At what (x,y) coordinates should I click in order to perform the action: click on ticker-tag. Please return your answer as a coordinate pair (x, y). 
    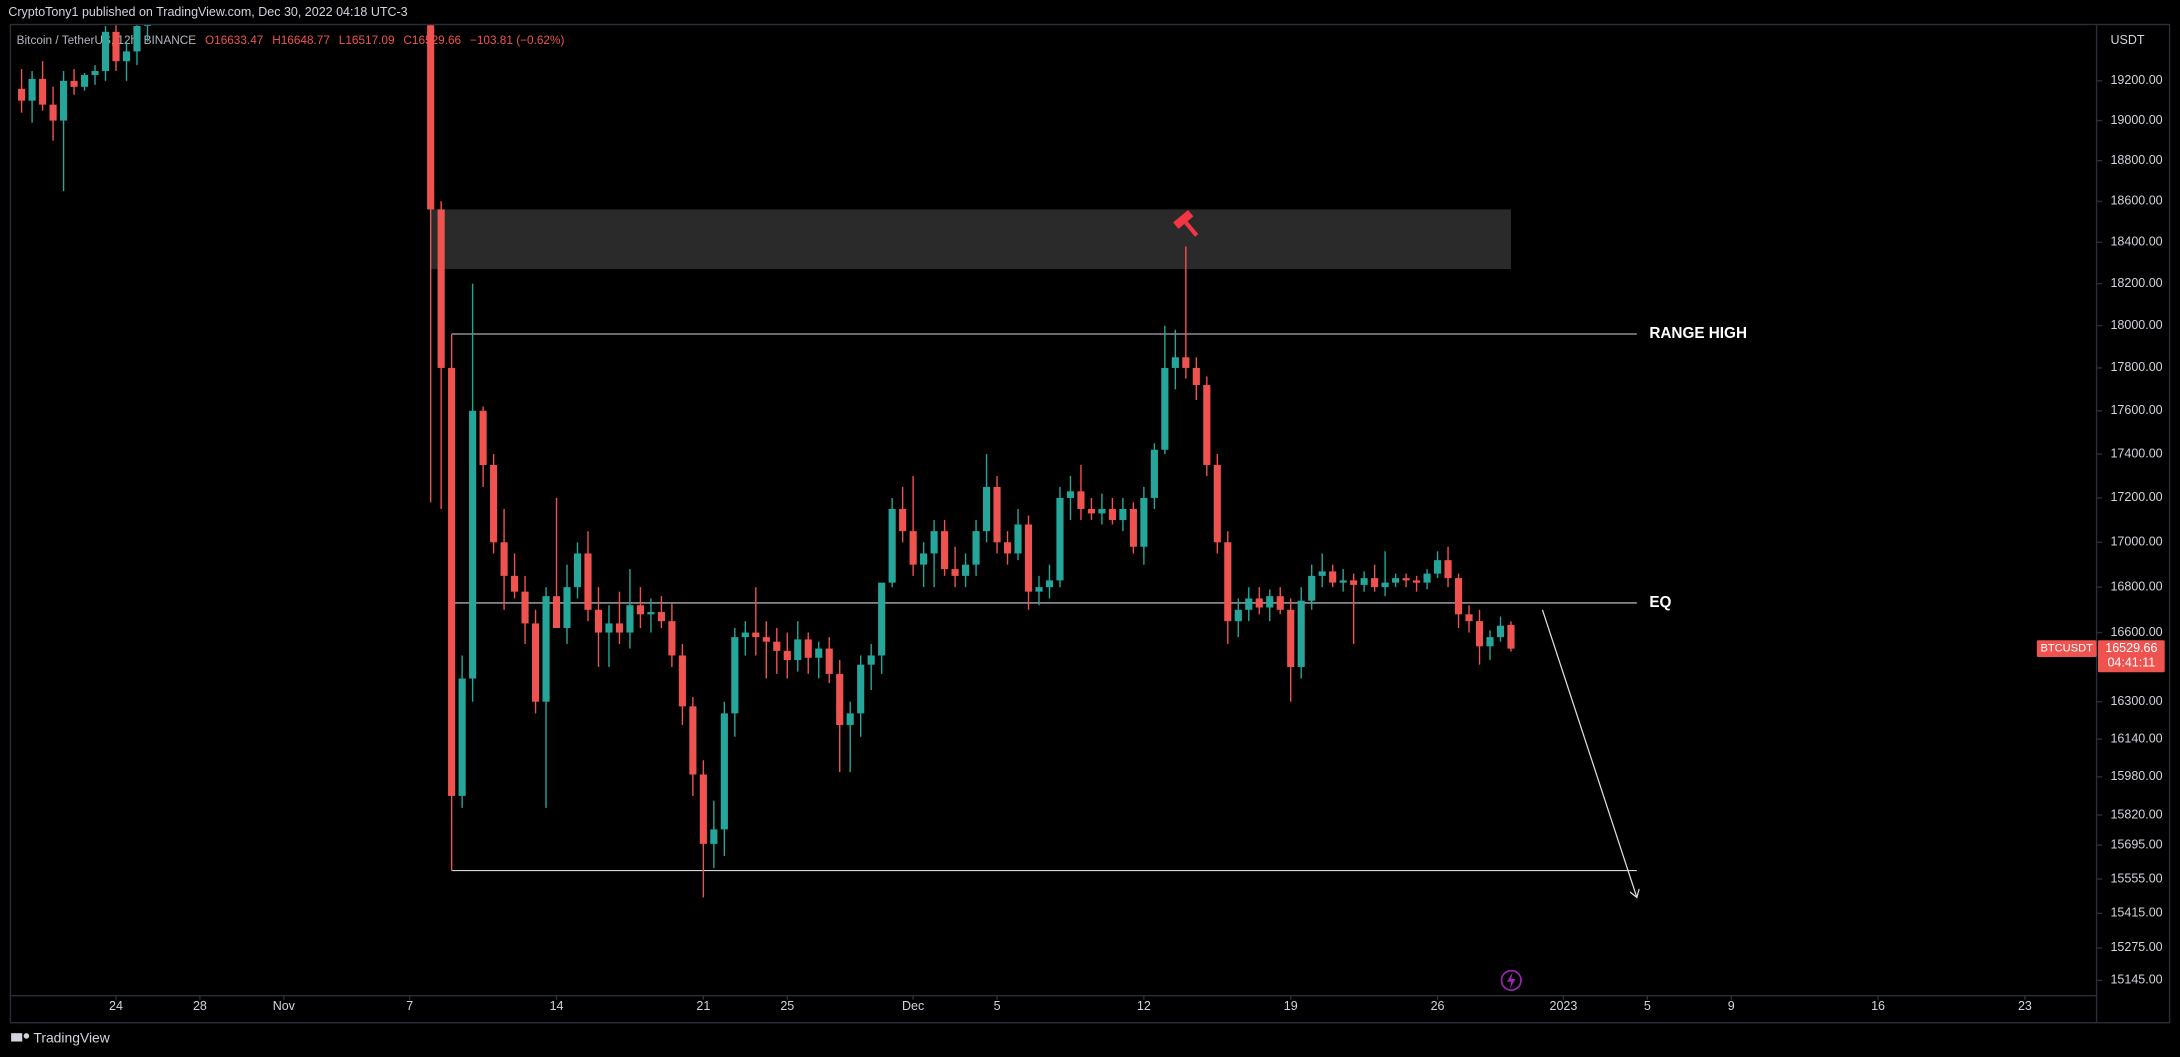
    Looking at the image, I should click on (2066, 648).